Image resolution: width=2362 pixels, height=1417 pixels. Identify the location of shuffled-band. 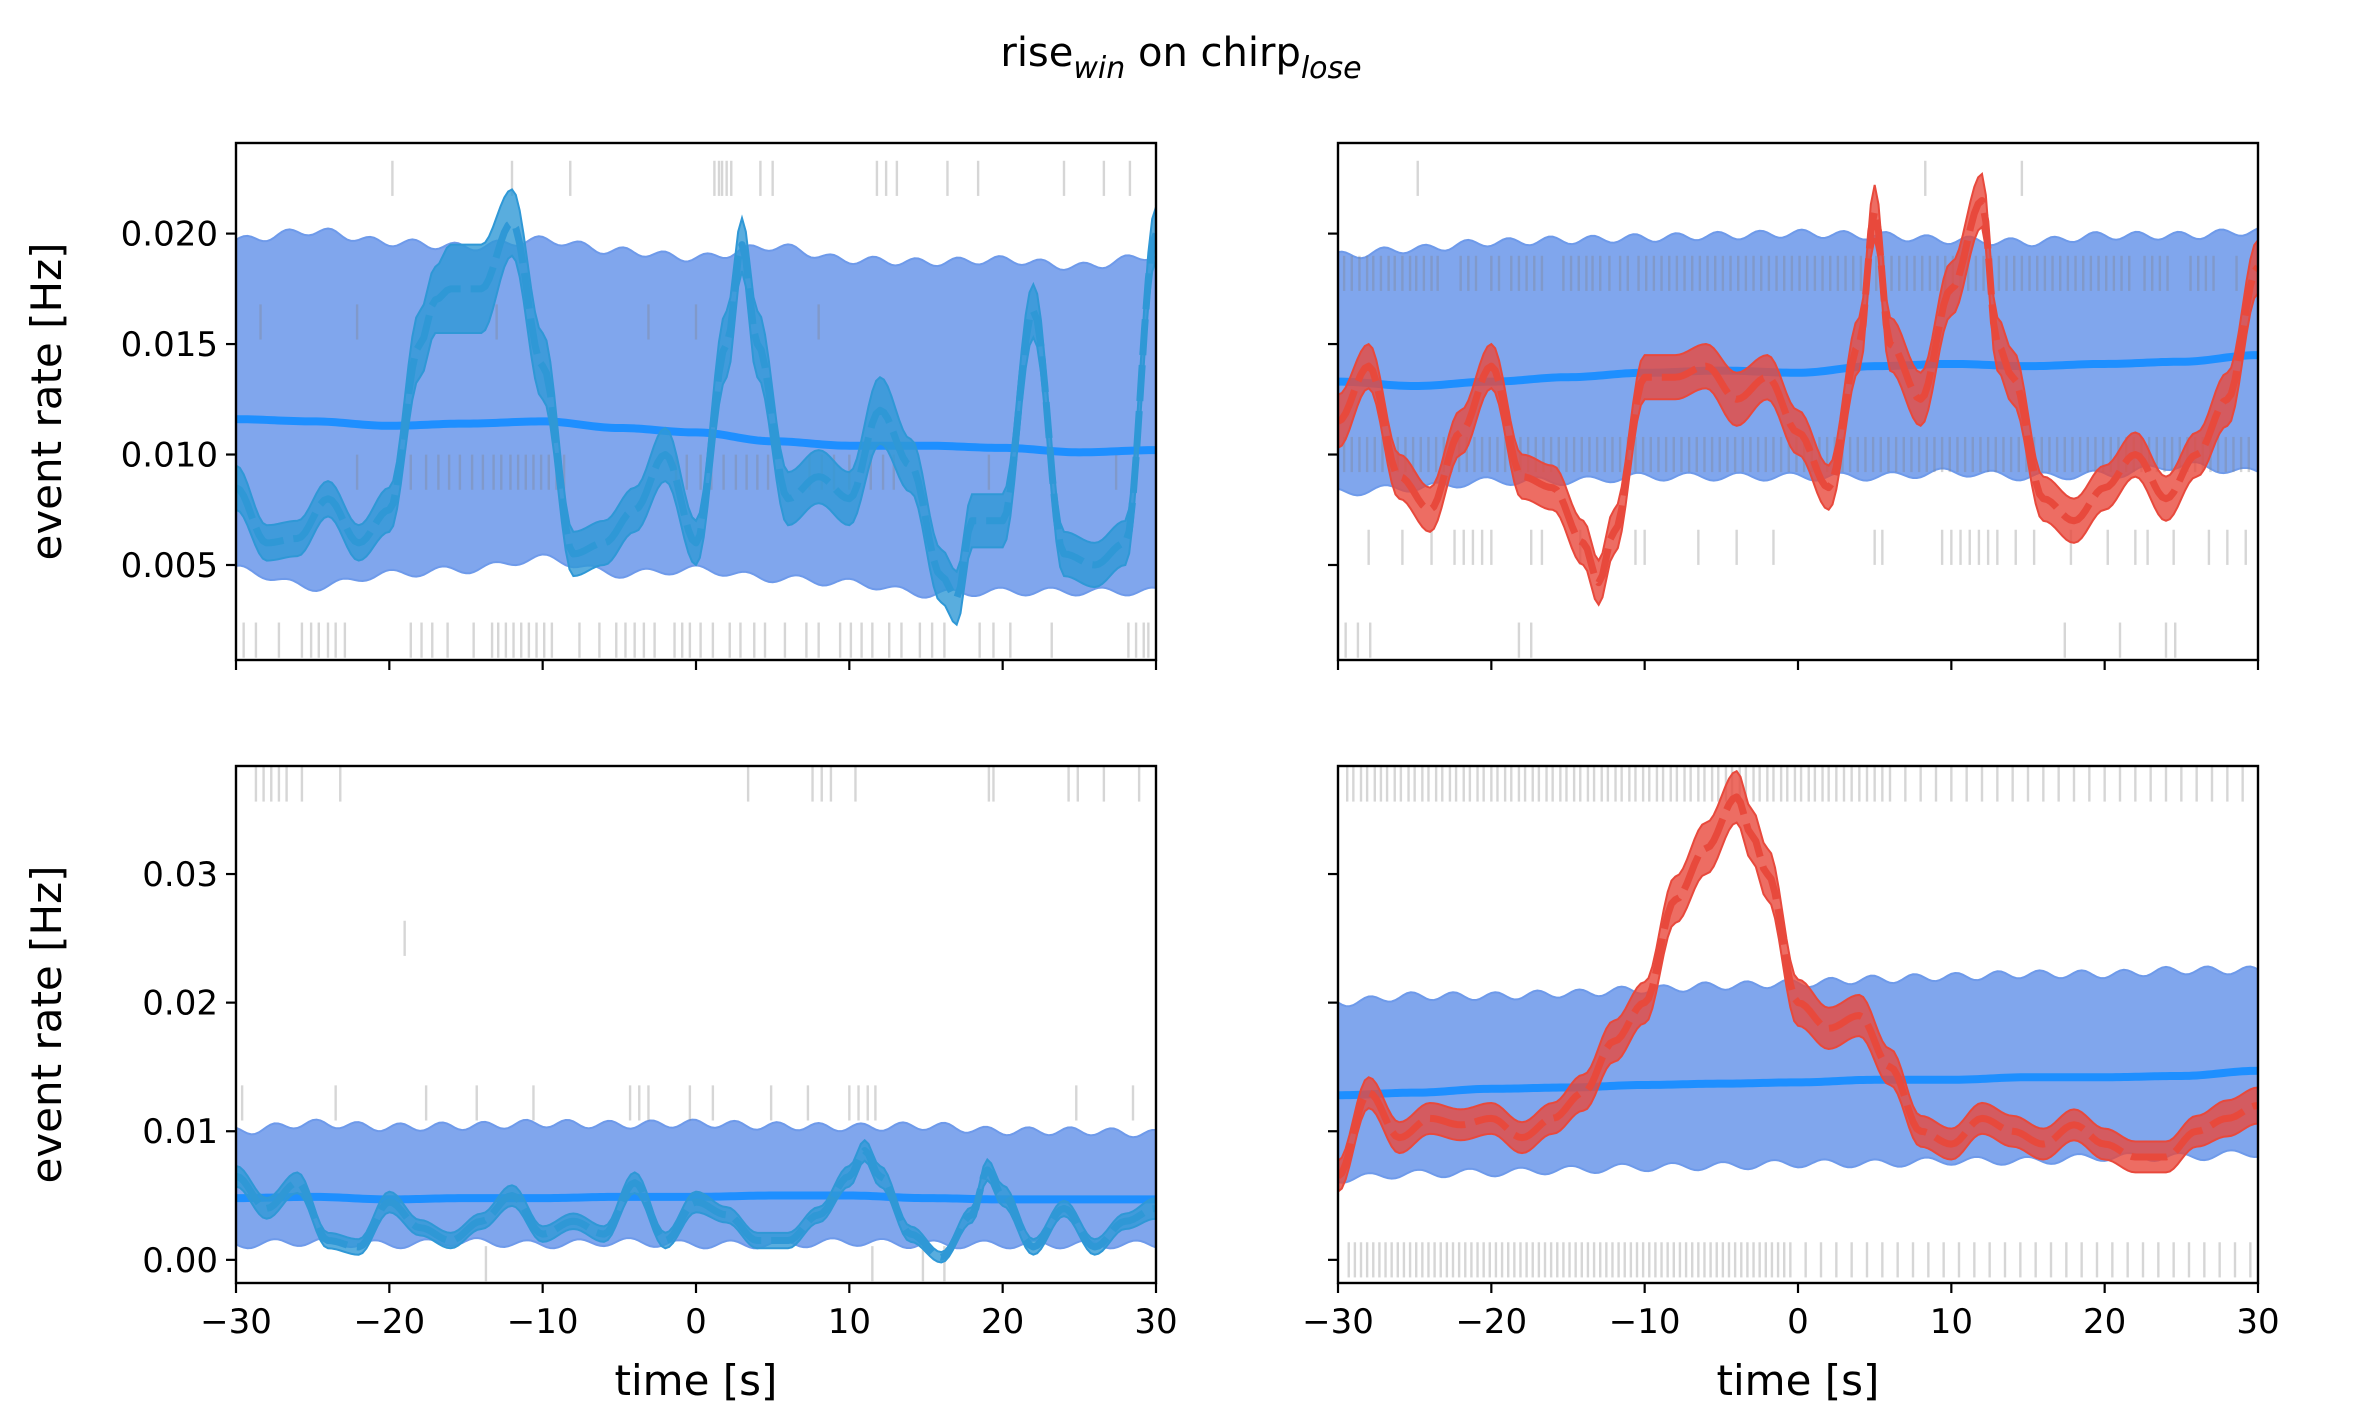
(696, 1184).